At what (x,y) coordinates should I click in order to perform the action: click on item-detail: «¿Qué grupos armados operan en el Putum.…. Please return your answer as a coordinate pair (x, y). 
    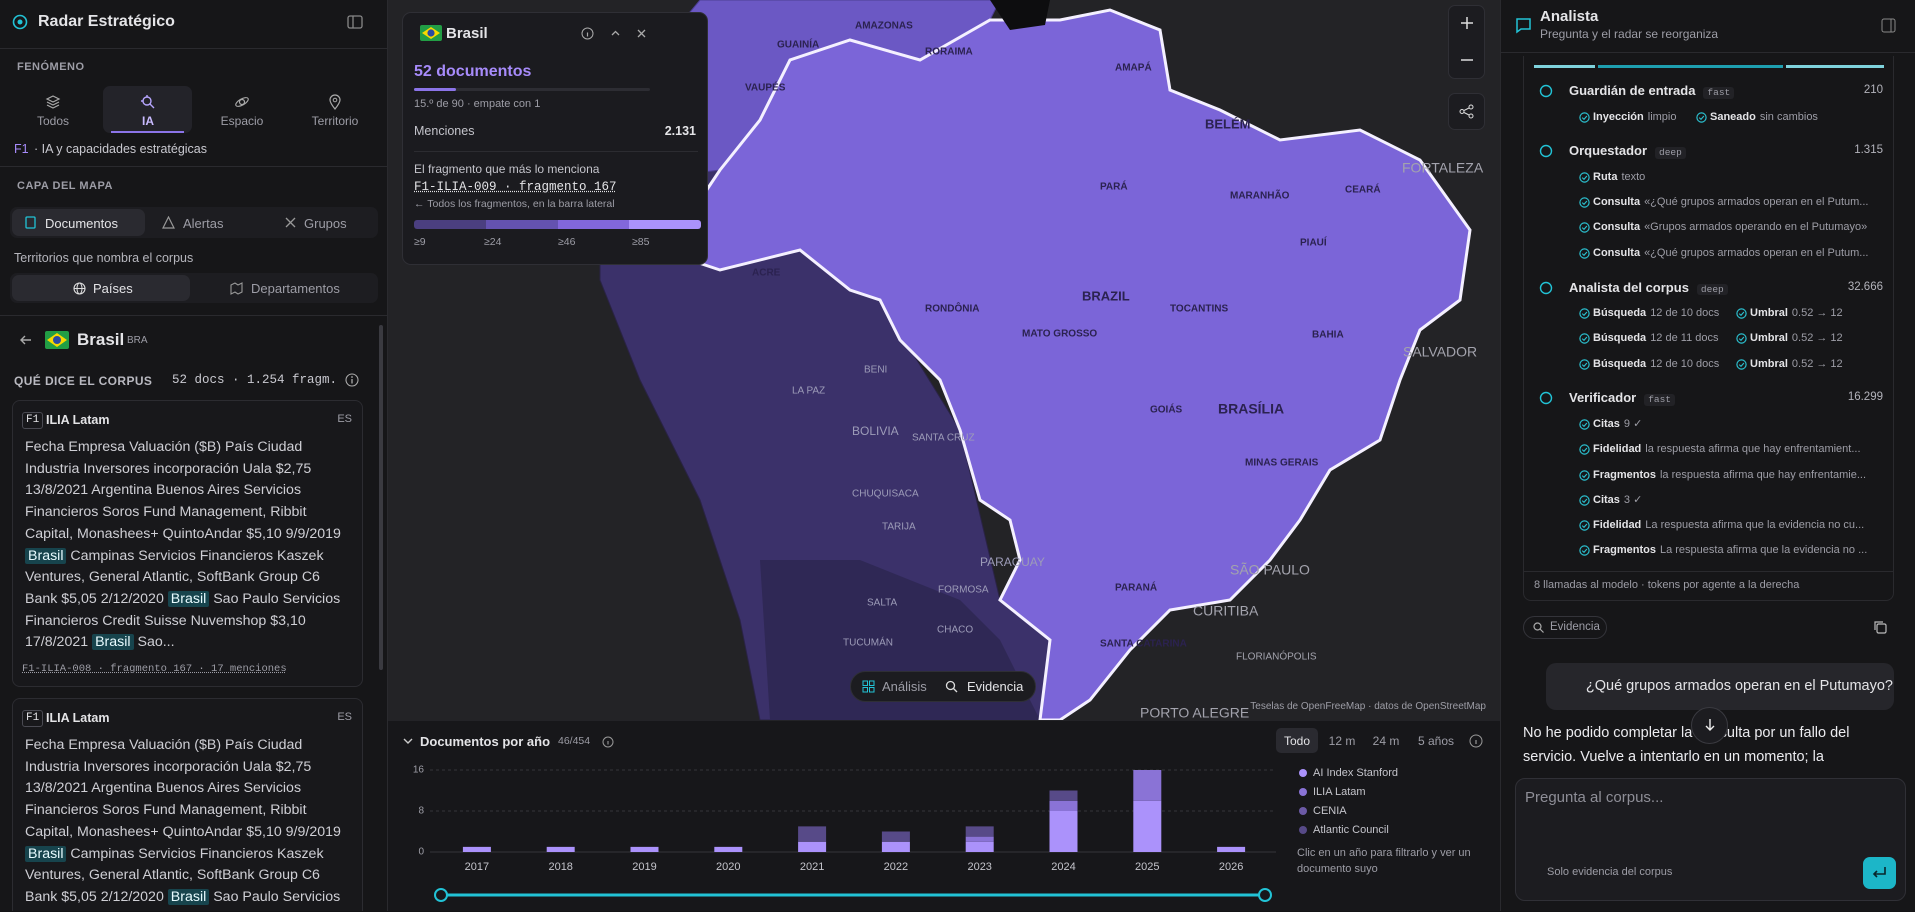
    Looking at the image, I should click on (1756, 252).